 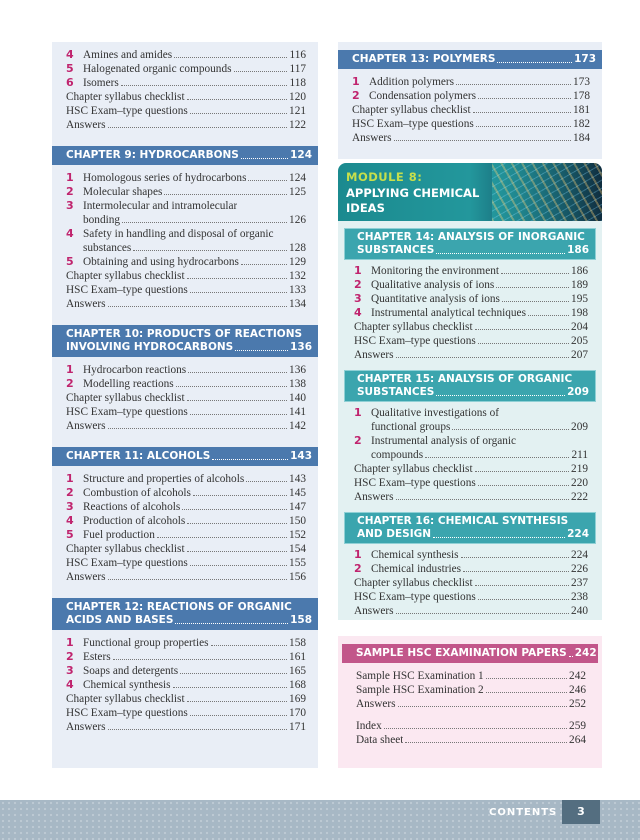 What do you see at coordinates (186, 685) in the screenshot?
I see `toc-entry: 4 Chemical synthesis 168` at bounding box center [186, 685].